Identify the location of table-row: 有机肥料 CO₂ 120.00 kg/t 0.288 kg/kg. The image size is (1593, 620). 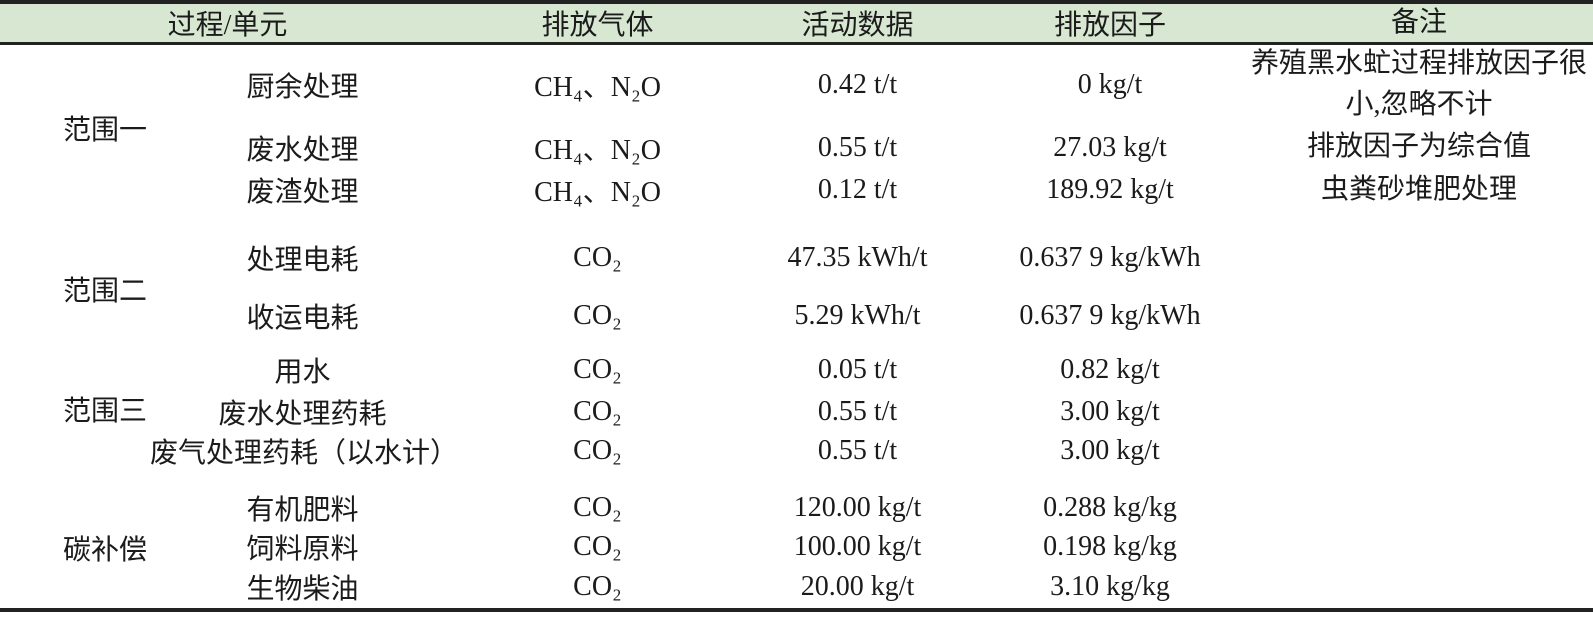
(871, 508).